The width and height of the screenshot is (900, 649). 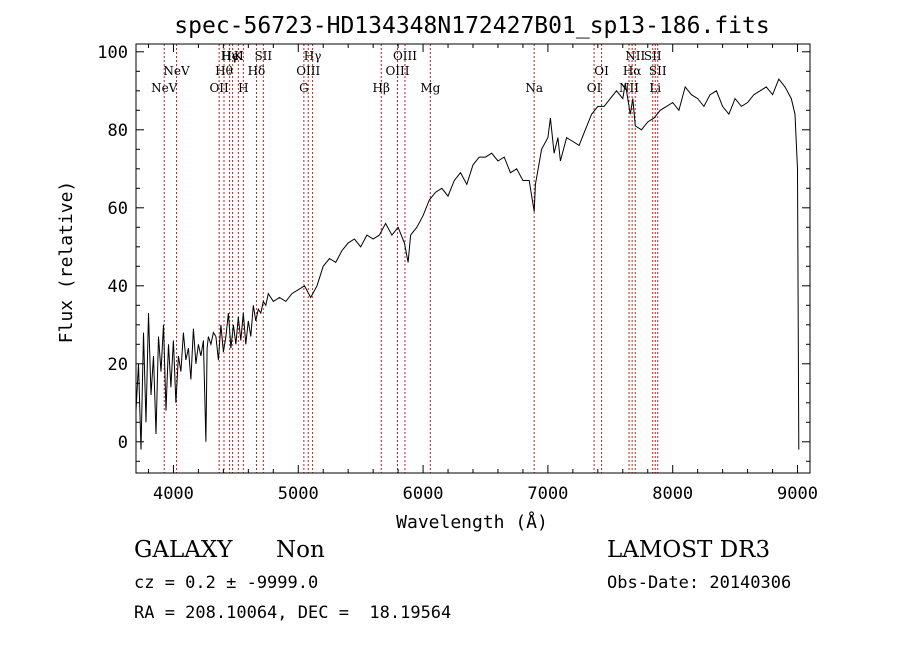 What do you see at coordinates (243, 88) in the screenshot?
I see `spectral-line-label: H` at bounding box center [243, 88].